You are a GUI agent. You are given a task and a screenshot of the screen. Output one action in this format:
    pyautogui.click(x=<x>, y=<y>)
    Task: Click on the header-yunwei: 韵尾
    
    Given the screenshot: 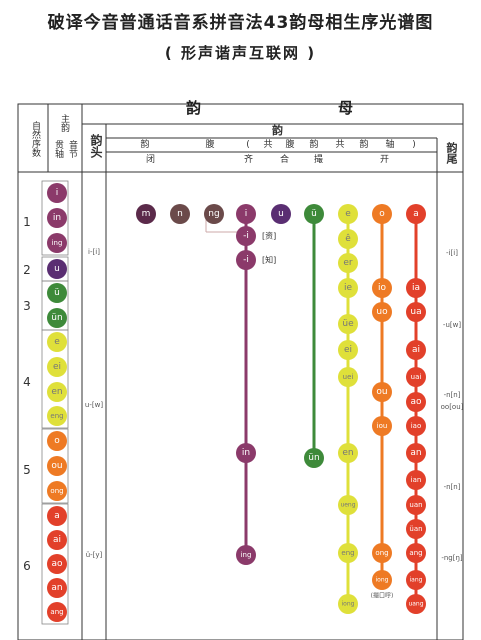 What is the action you would take?
    pyautogui.click(x=451, y=153)
    